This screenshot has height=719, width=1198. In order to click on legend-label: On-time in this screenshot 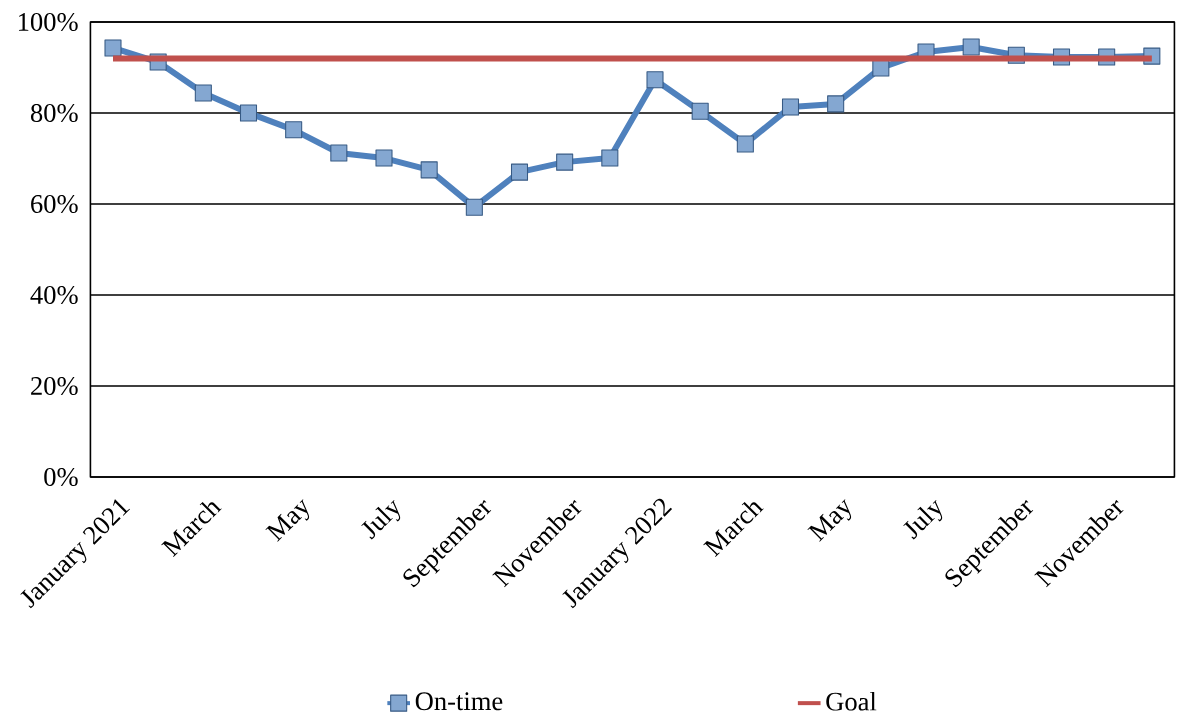, I will do `click(459, 701)`.